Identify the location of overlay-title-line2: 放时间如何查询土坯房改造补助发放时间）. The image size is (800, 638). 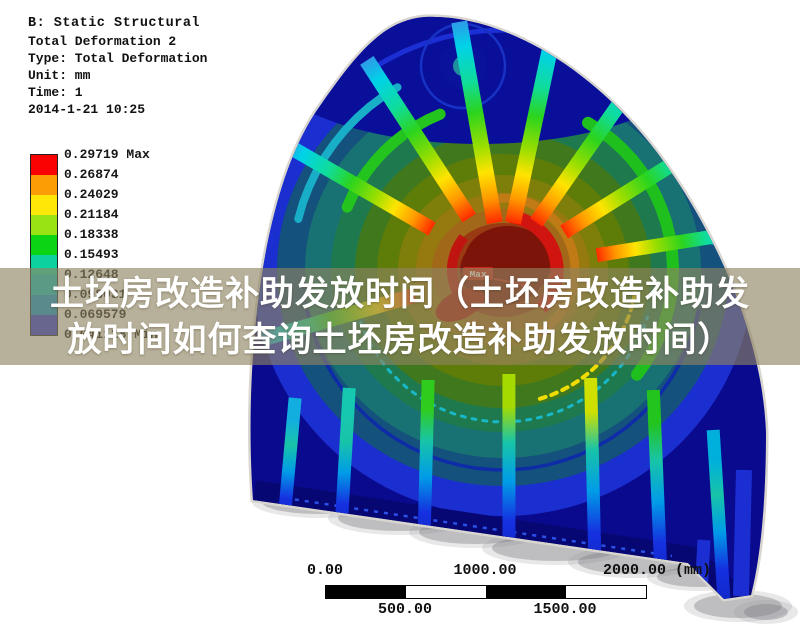
(400, 339).